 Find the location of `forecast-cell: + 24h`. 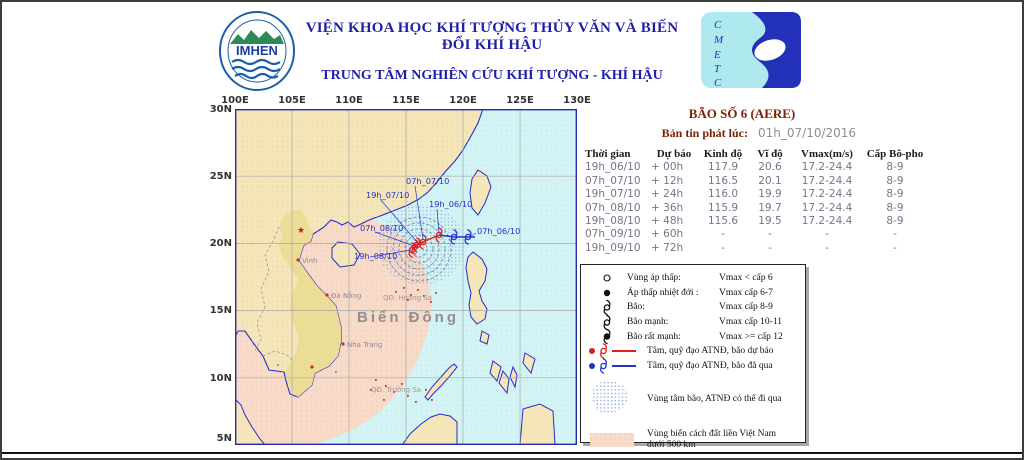

forecast-cell: + 24h is located at coordinates (667, 194).